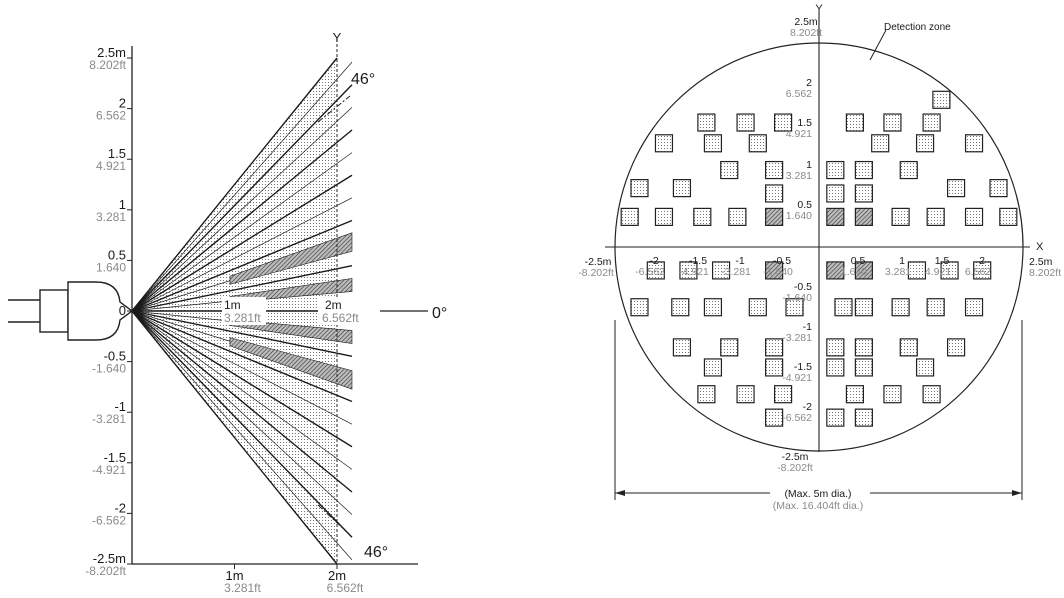  I want to click on top-x-tick-label: 1, so click(902, 261).